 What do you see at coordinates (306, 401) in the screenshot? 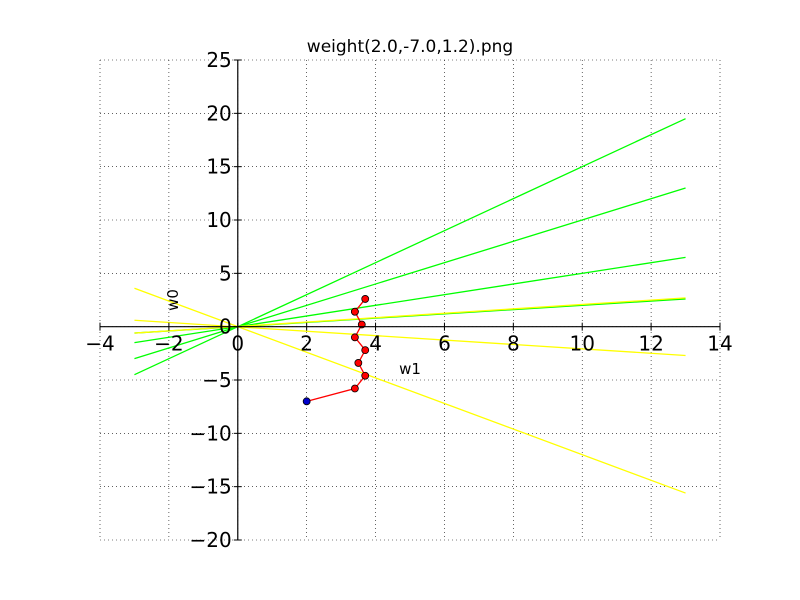
I see `start-point` at bounding box center [306, 401].